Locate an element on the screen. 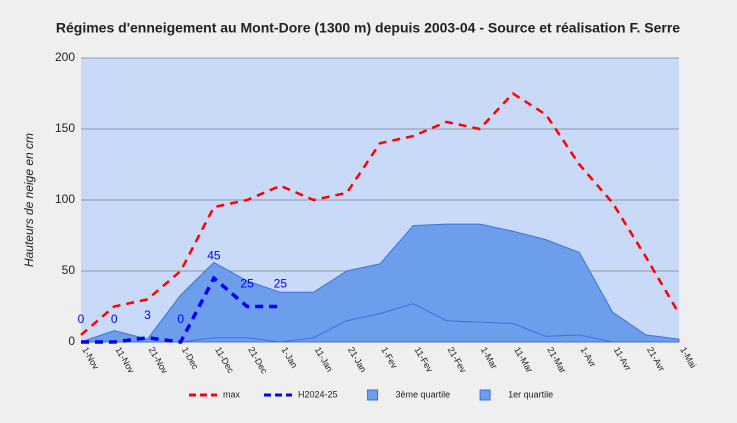 Image resolution: width=737 pixels, height=423 pixels. y-tick-label: 200 is located at coordinates (65, 57).